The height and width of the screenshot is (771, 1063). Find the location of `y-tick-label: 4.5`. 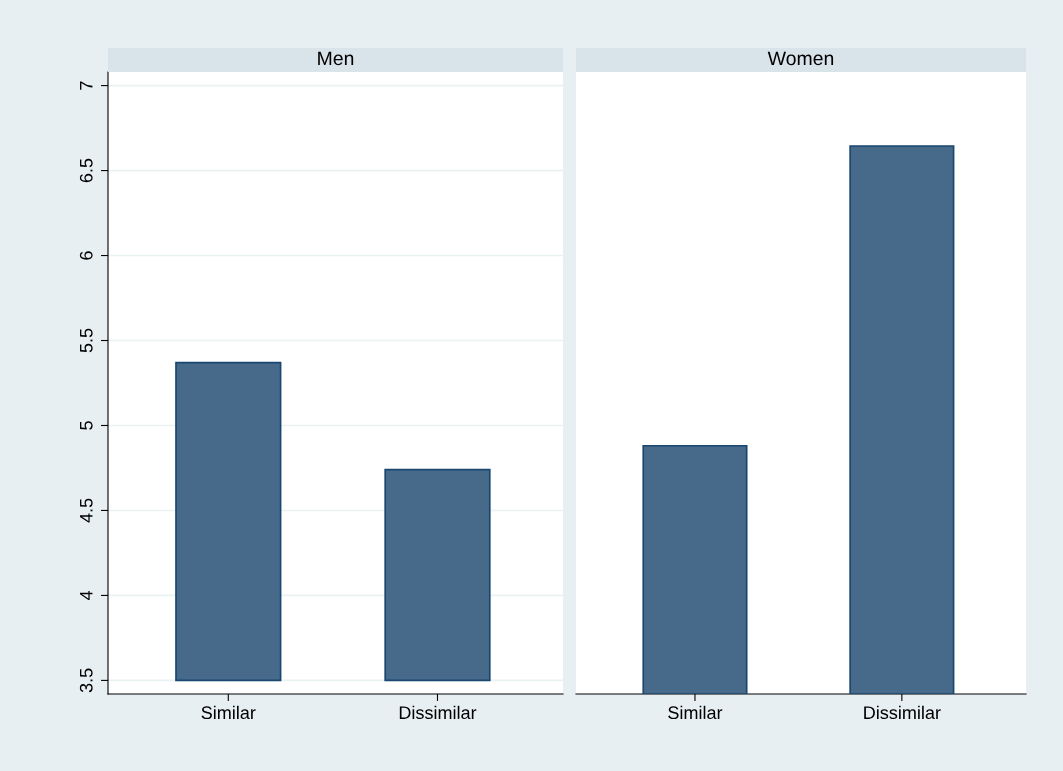

y-tick-label: 4.5 is located at coordinates (86, 510).